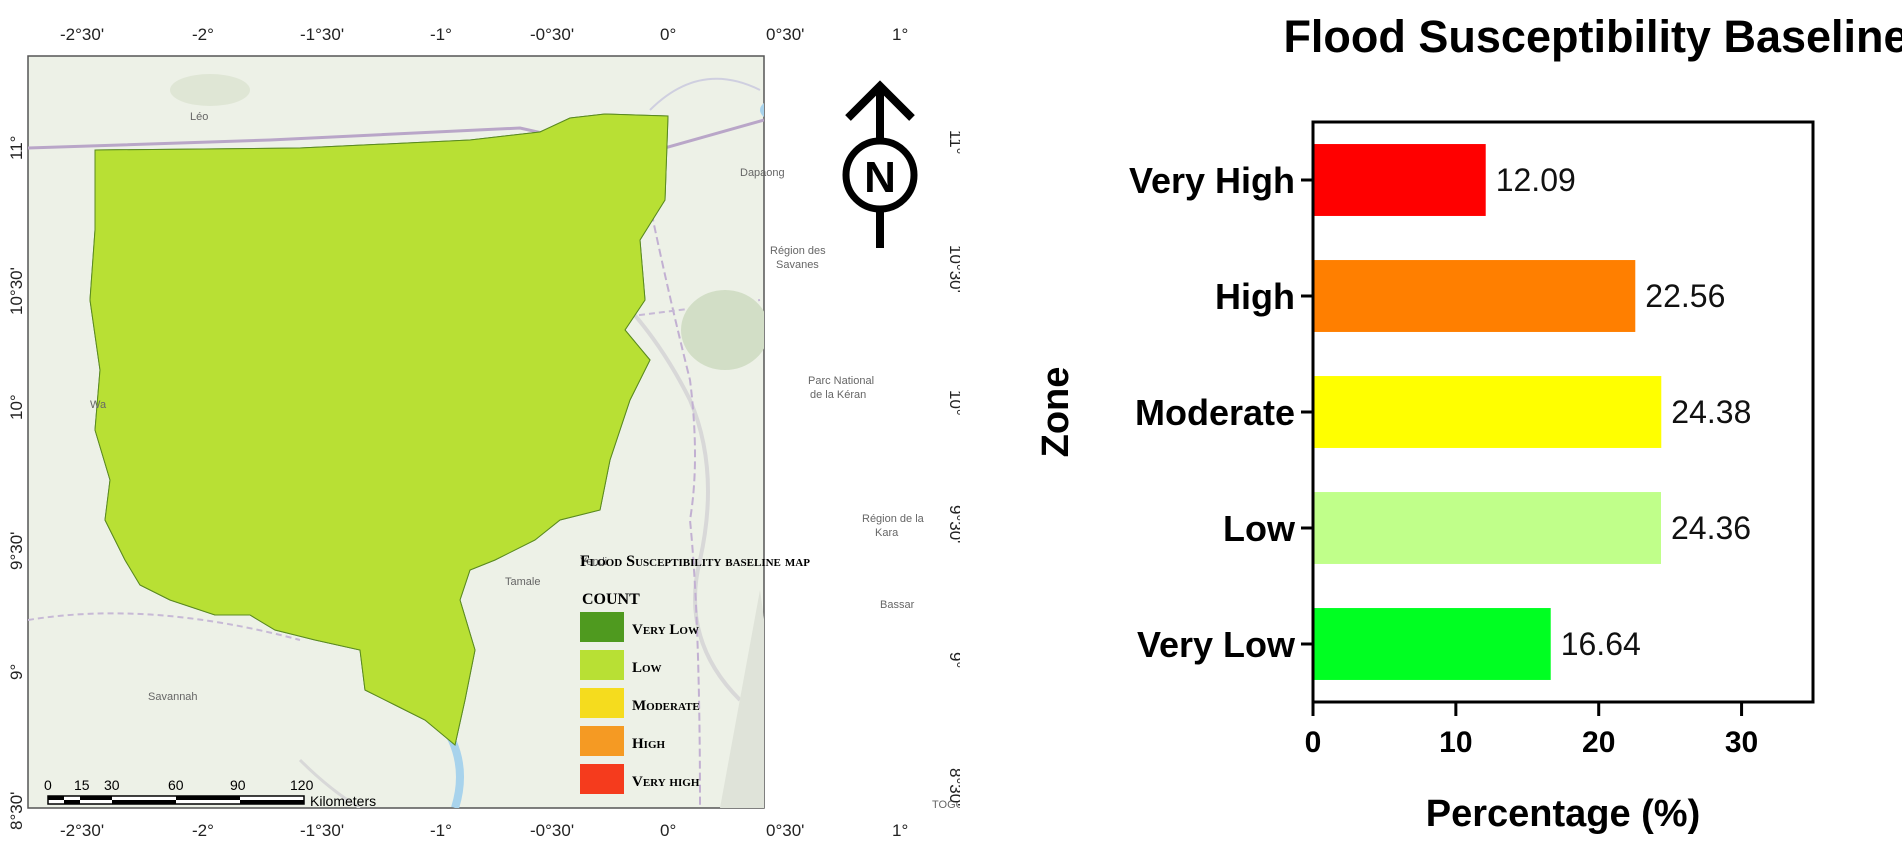 This screenshot has width=1902, height=861. What do you see at coordinates (210, 793) in the screenshot?
I see `scale-bar: 0 15 30 60 90 120 Kilometers` at bounding box center [210, 793].